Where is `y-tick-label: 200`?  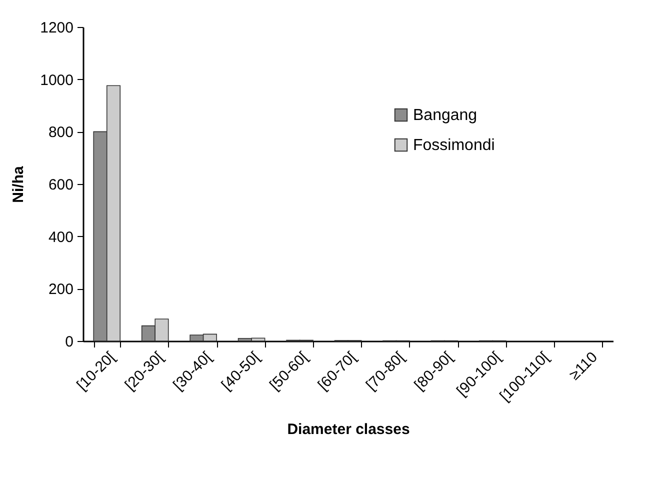 y-tick-label: 200 is located at coordinates (61, 289).